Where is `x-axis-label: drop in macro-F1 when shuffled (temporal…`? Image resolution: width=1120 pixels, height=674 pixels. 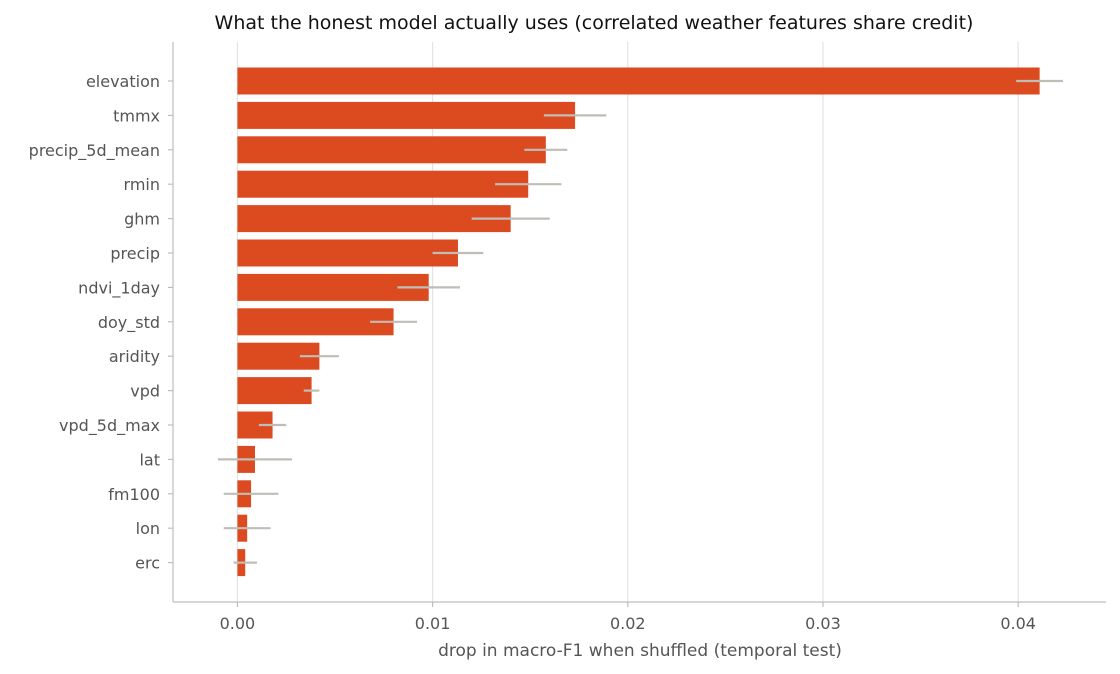
x-axis-label: drop in macro-F1 when shuffled (temporal… is located at coordinates (640, 651).